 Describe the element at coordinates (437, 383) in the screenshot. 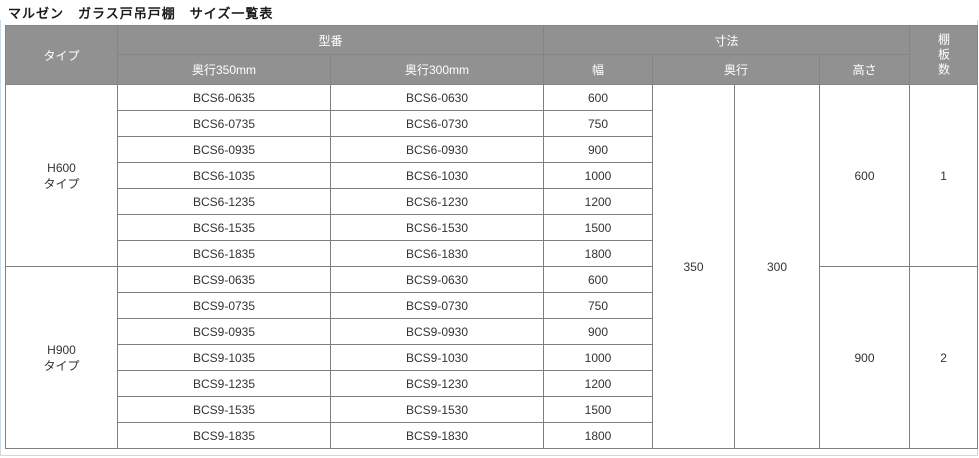

I see `model-300-cell: BCS9-1230` at that location.